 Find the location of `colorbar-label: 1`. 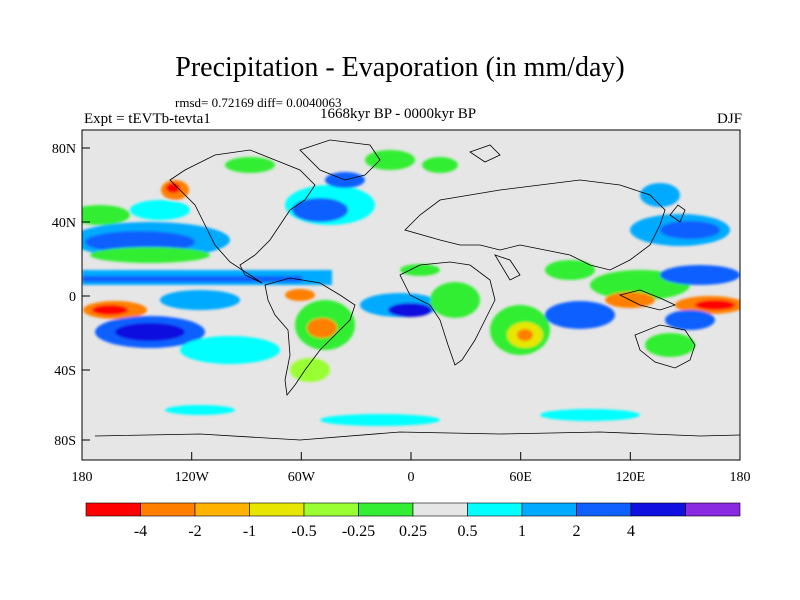

colorbar-label: 1 is located at coordinates (522, 531).